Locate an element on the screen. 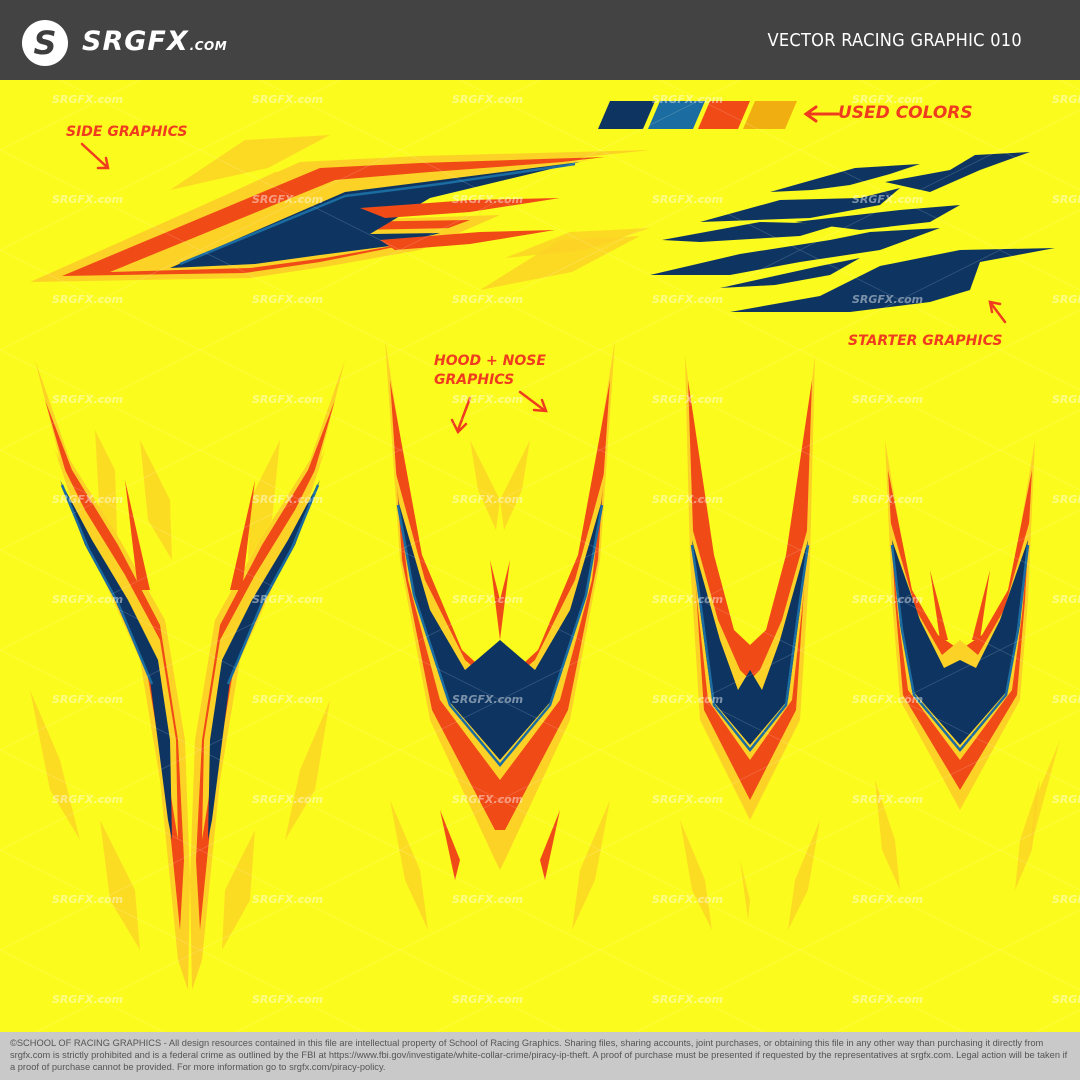 Image resolution: width=1080 pixels, height=1080 pixels. brand-name: SRGFX is located at coordinates (135, 41).